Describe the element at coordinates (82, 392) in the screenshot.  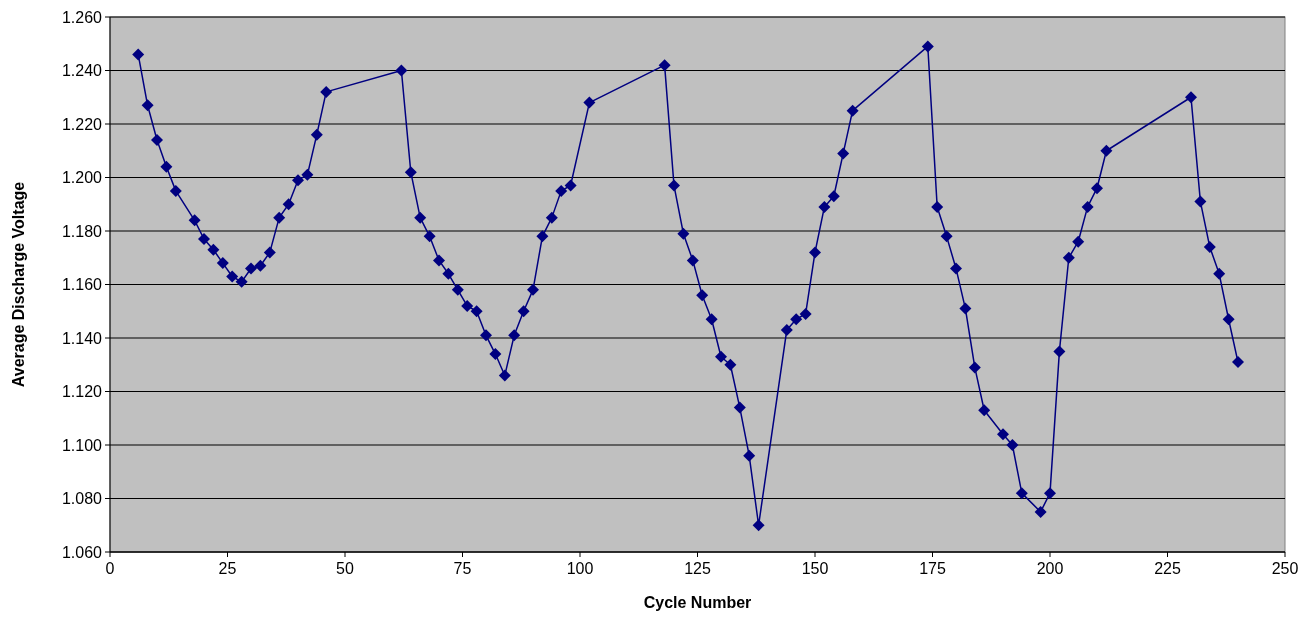
I see `y-tick-label: 1.120` at that location.